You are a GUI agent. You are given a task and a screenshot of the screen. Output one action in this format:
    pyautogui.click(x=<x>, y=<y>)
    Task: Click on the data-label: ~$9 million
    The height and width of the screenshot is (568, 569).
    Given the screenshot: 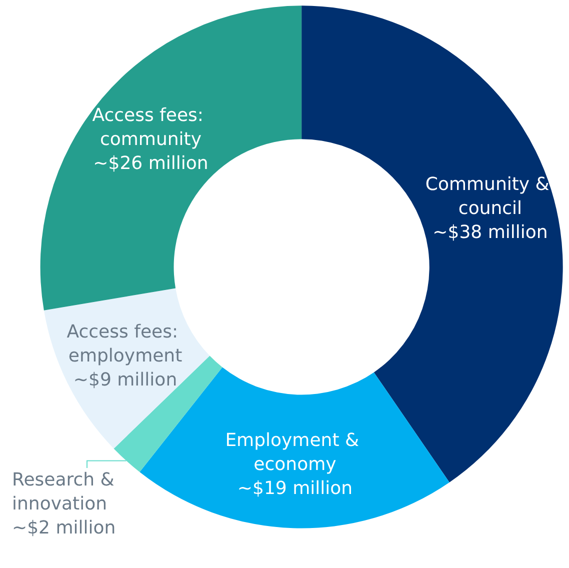 What is the action you would take?
    pyautogui.click(x=125, y=380)
    